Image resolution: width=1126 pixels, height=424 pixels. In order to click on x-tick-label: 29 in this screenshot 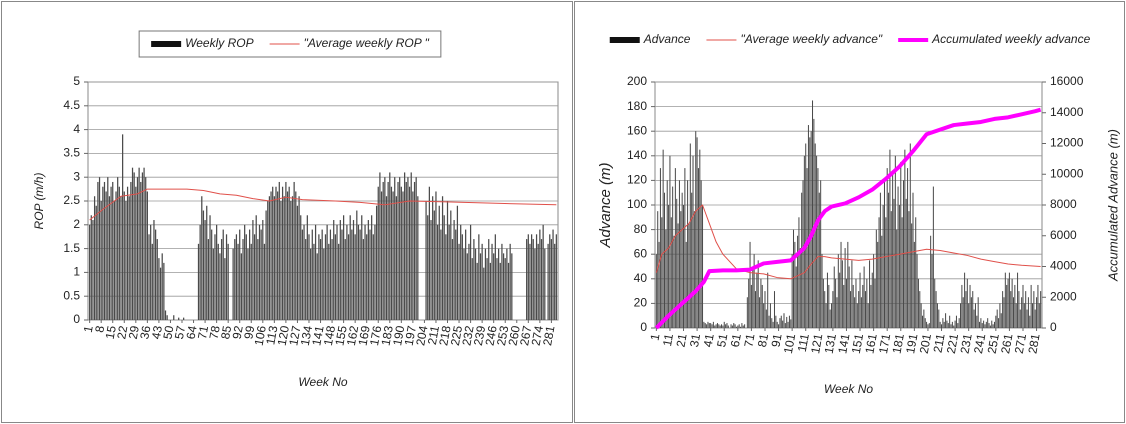, I will do `click(134, 332)`.